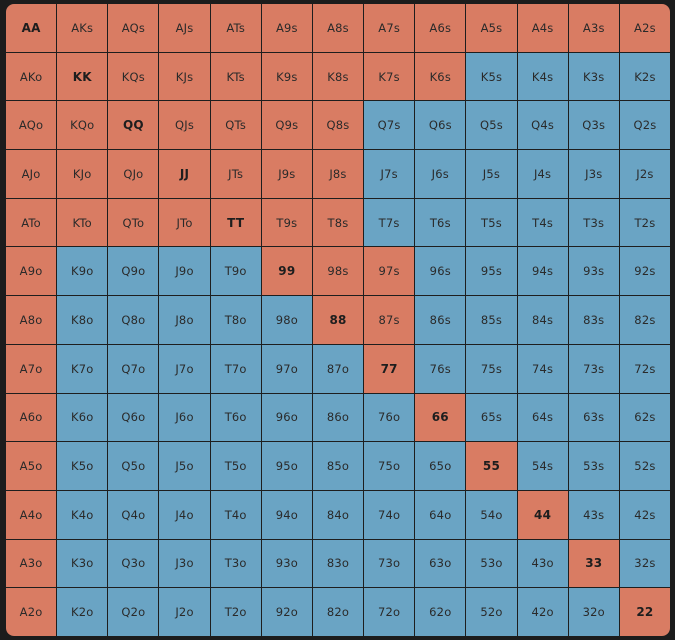 The image size is (675, 640). I want to click on hand-cell-t8o: T8o, so click(235, 320).